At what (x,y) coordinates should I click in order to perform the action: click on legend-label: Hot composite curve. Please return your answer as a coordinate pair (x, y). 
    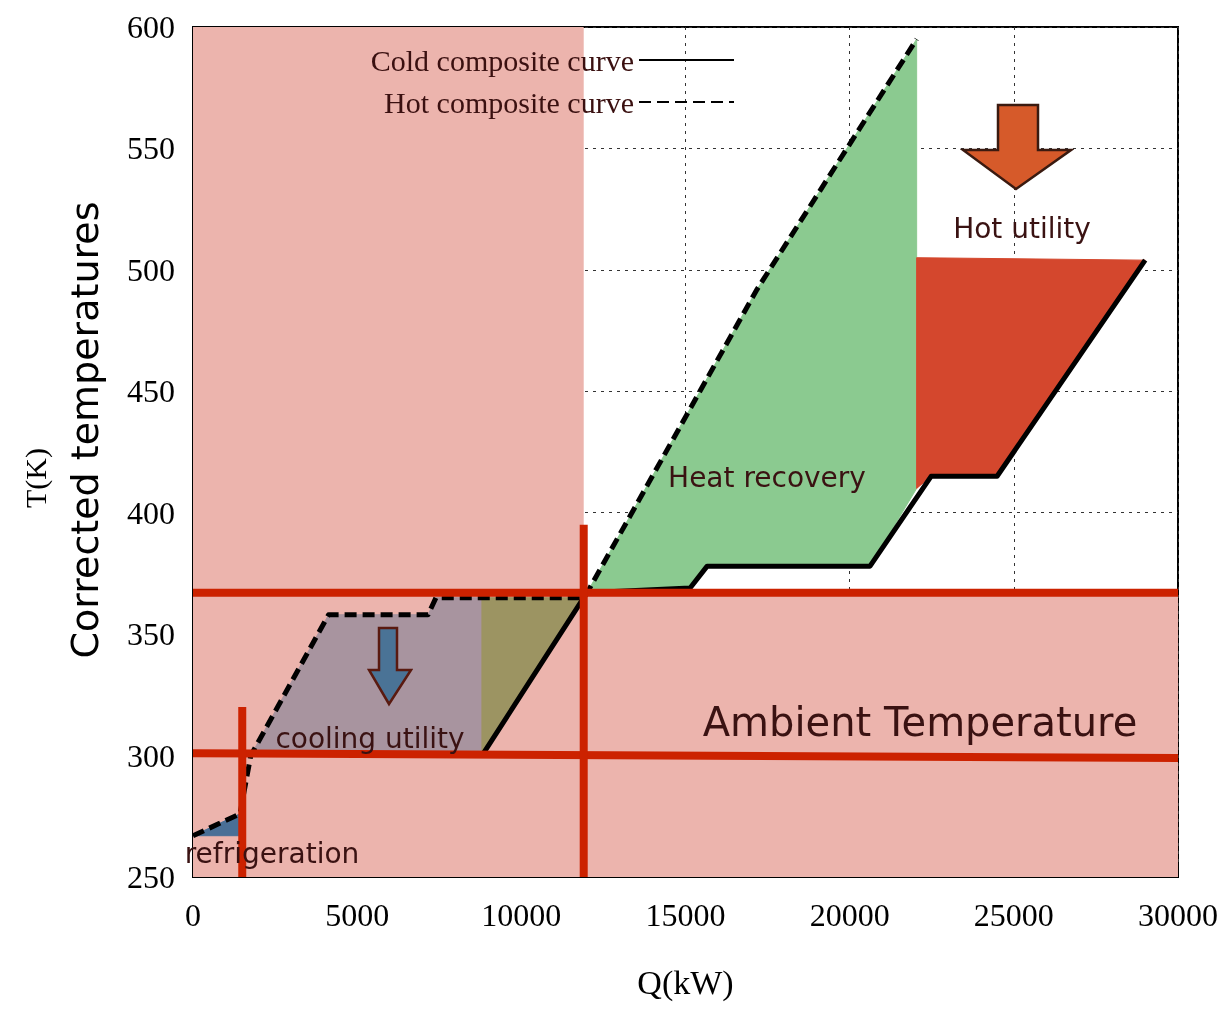
    Looking at the image, I should click on (509, 102).